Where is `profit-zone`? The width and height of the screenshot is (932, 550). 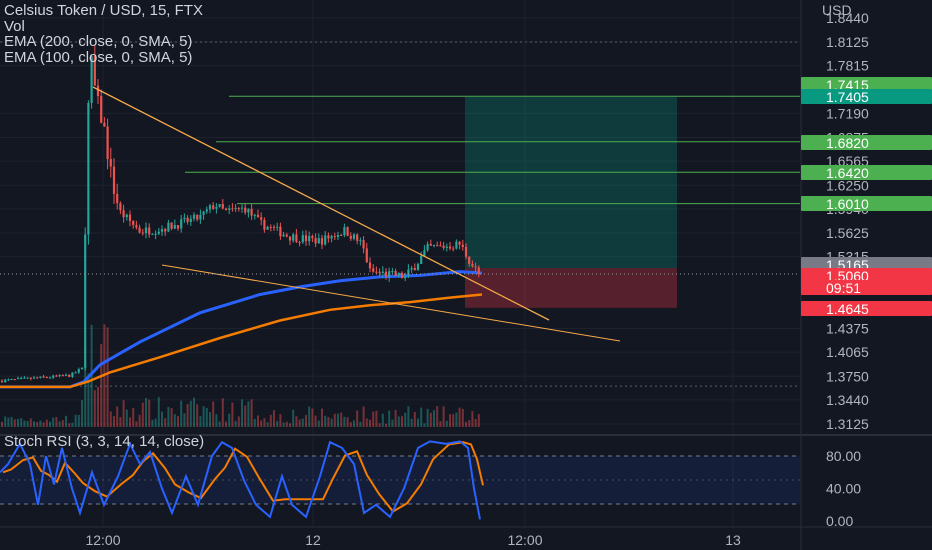
profit-zone is located at coordinates (571, 183).